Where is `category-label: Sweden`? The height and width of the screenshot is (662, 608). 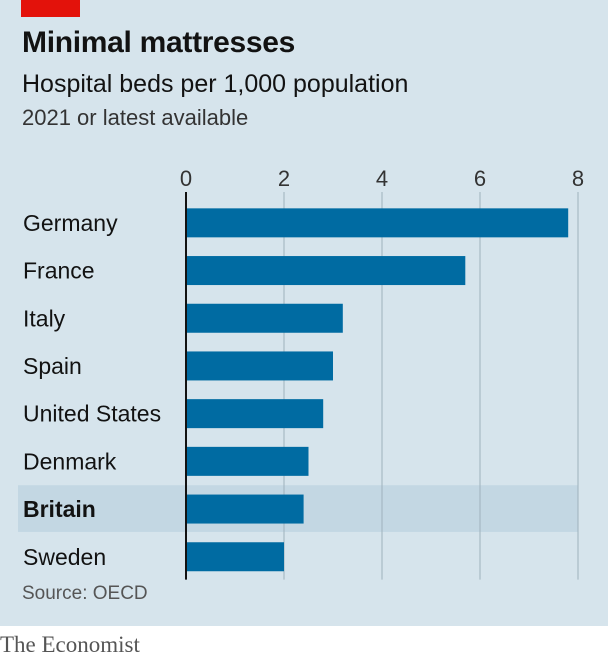
category-label: Sweden is located at coordinates (64, 557).